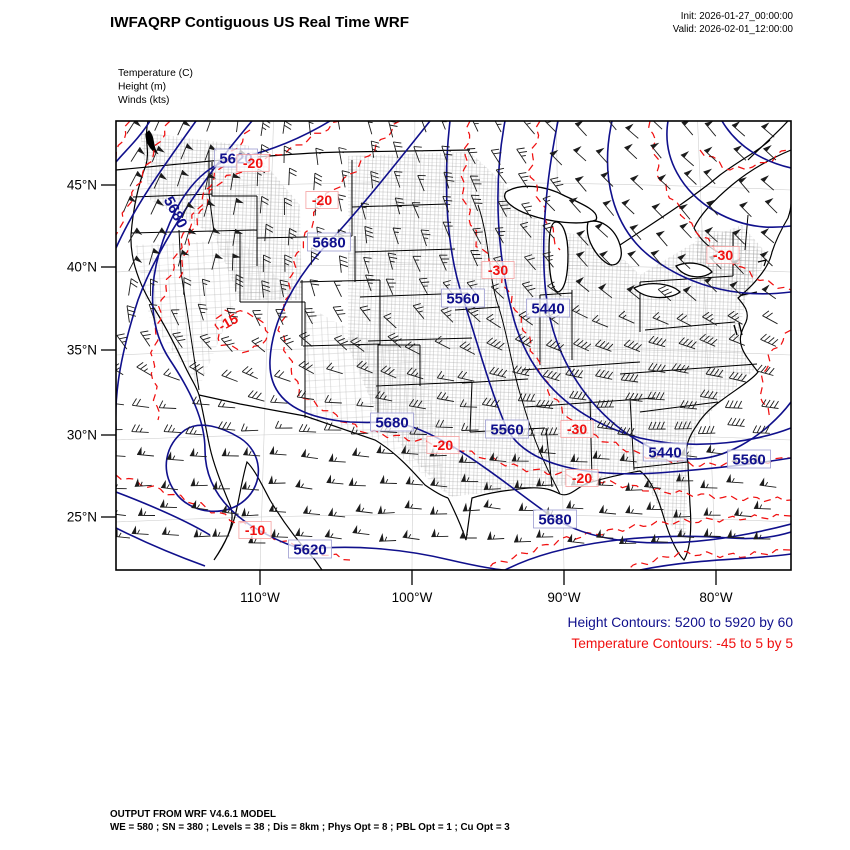 The height and width of the screenshot is (850, 850). I want to click on temperature-contour-label-text: -30, so click(498, 270).